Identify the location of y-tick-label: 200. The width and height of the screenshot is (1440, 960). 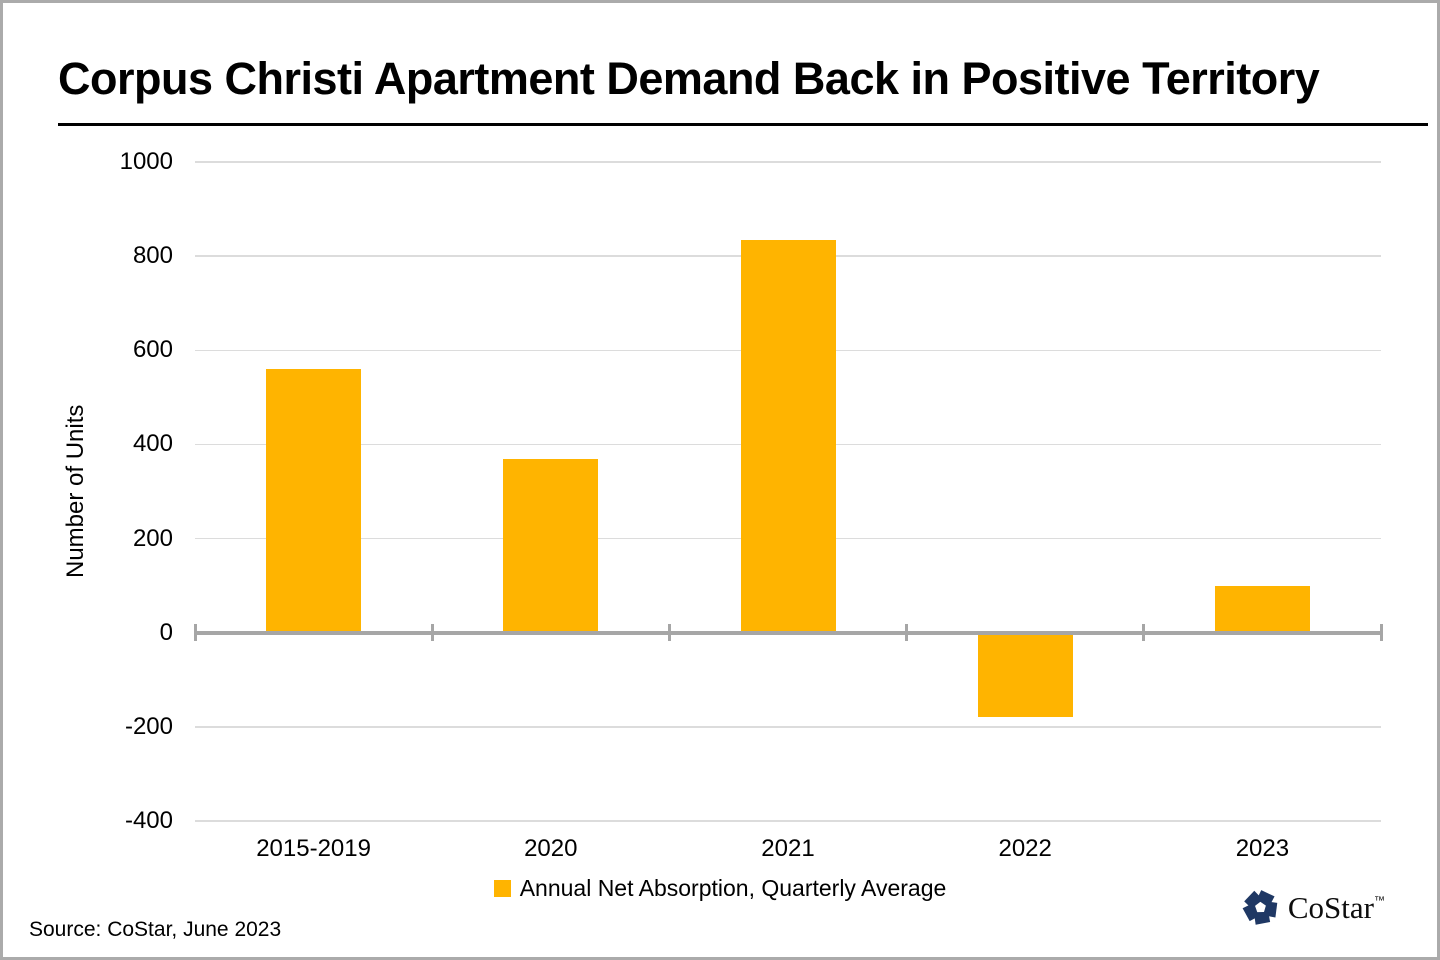
(152, 538).